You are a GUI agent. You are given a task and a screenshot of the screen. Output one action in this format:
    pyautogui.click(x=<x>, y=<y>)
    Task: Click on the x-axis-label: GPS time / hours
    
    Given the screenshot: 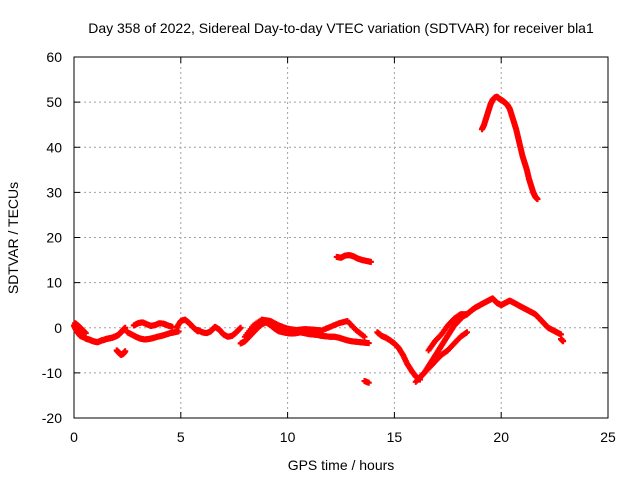 What is the action you would take?
    pyautogui.click(x=341, y=465)
    